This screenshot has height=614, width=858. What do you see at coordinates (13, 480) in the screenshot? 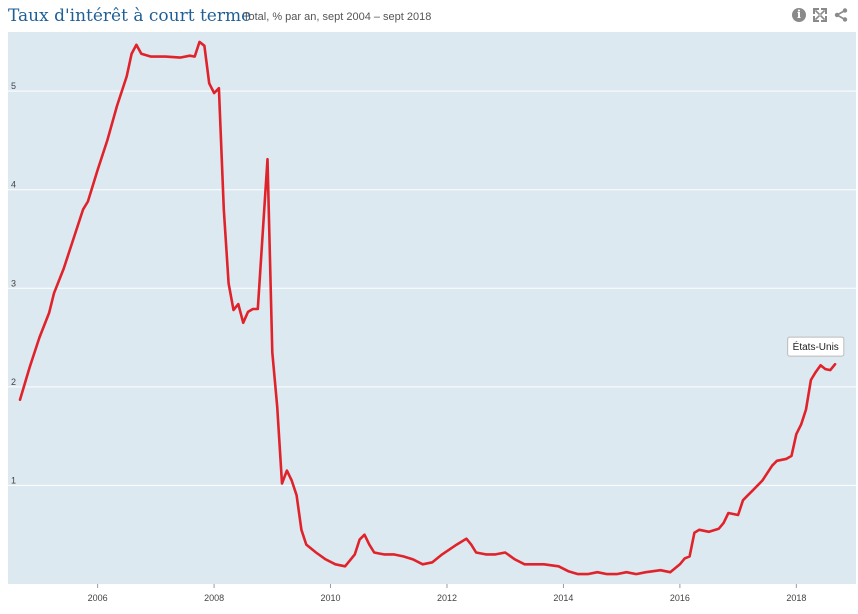
I see `y-tick-label-1: 1` at bounding box center [13, 480].